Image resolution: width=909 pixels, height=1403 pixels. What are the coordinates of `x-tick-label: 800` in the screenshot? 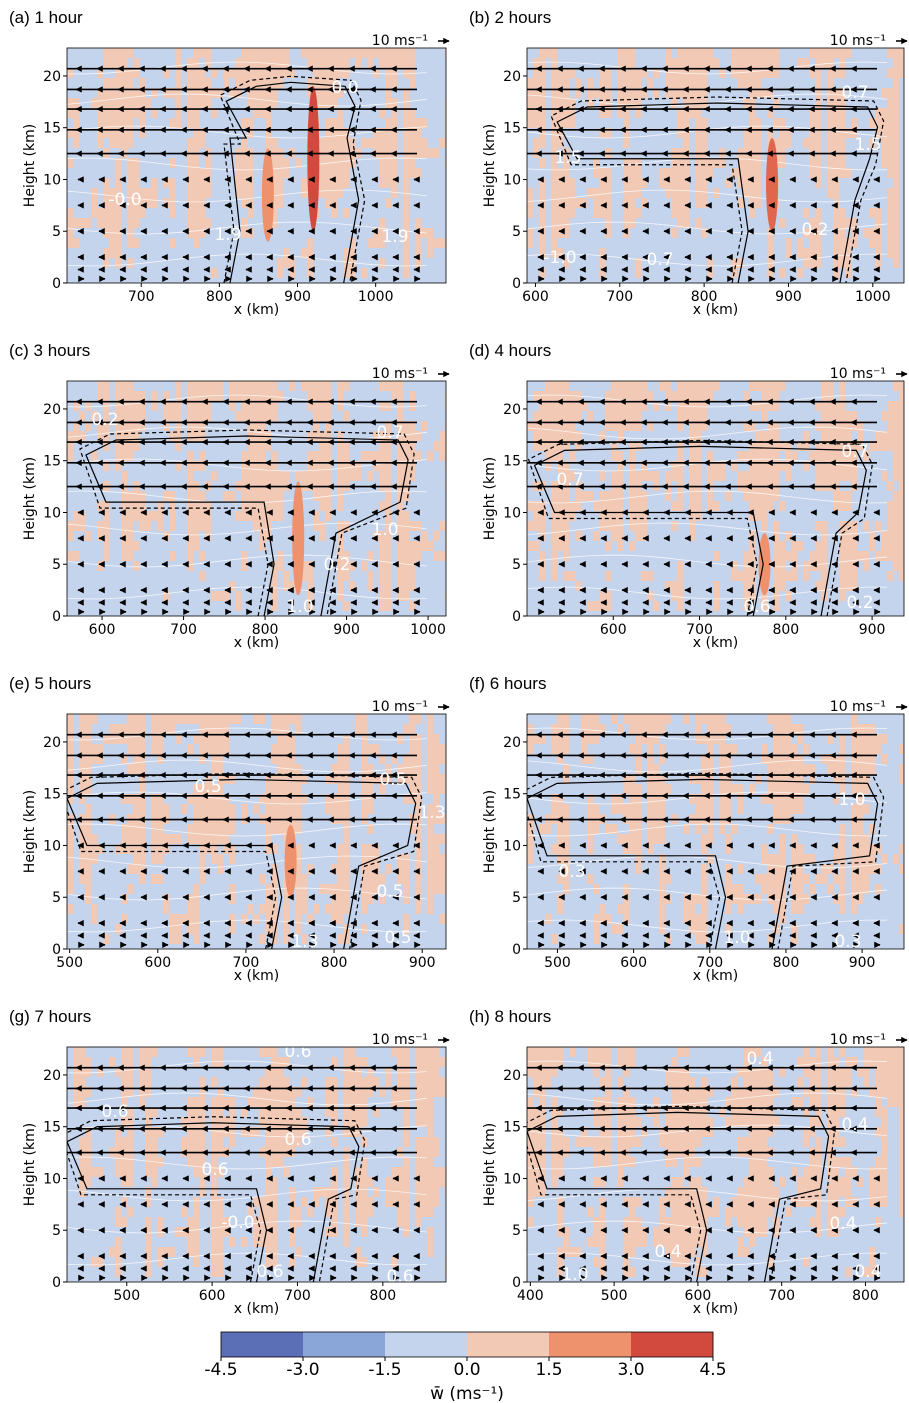 It's located at (219, 297).